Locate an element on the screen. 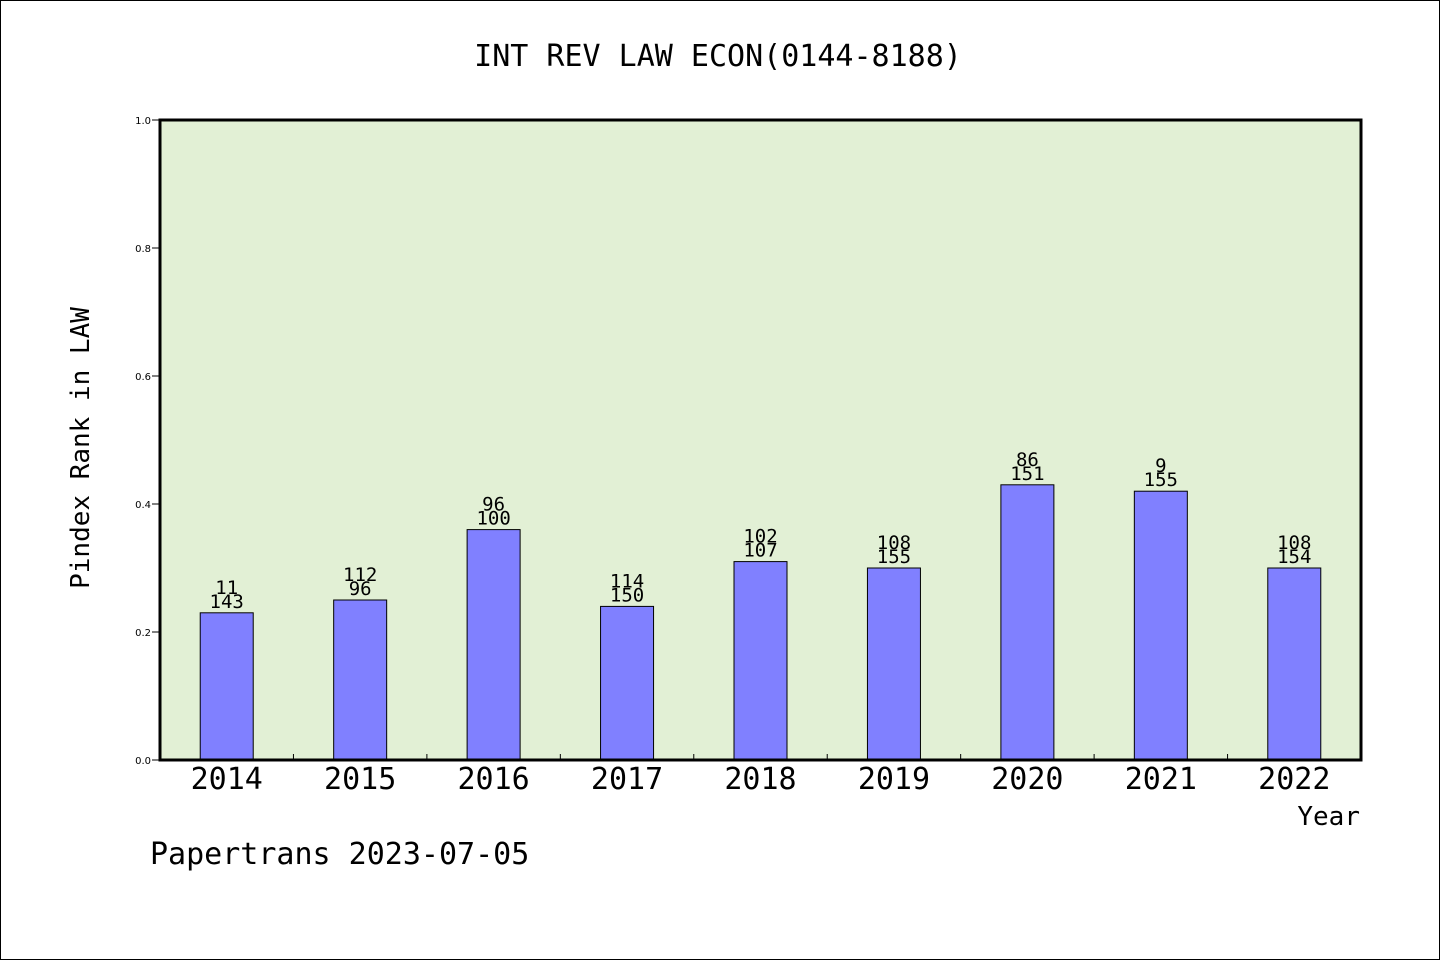  x-tick-label-2017: 2017 is located at coordinates (627, 779).